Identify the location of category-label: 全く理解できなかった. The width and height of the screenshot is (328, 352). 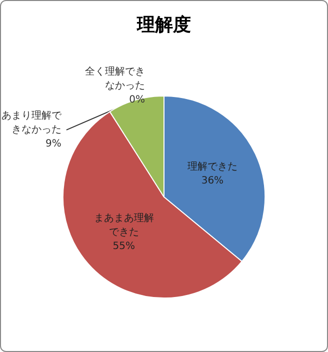
(115, 79).